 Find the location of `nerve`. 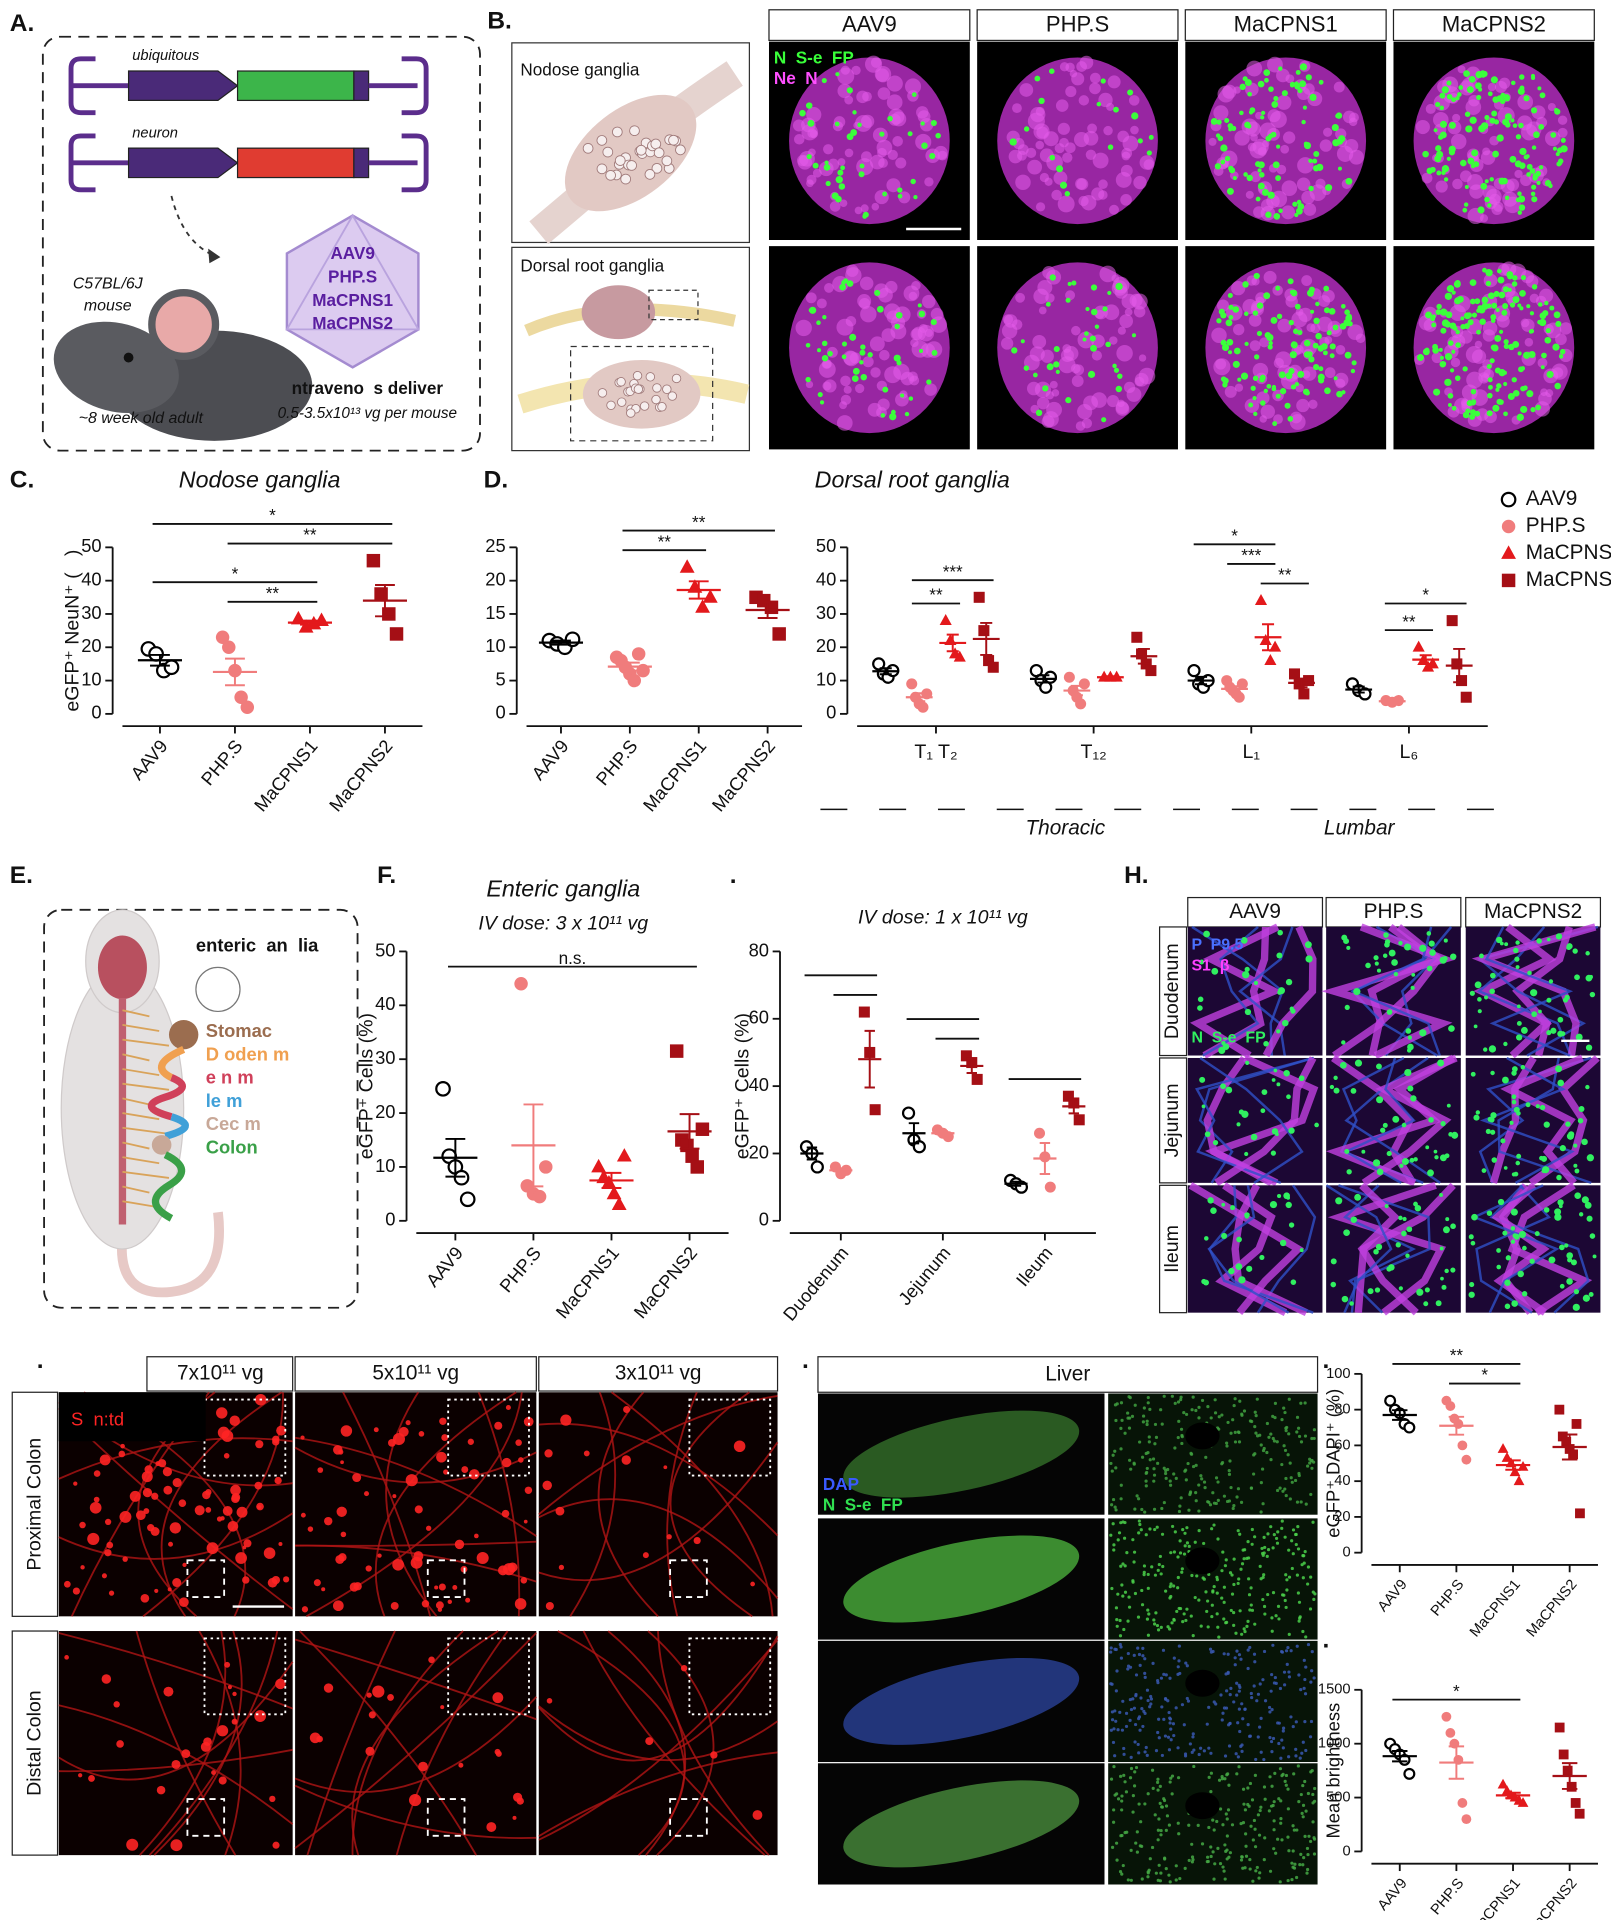

nerve is located at coordinates (136, 1145).